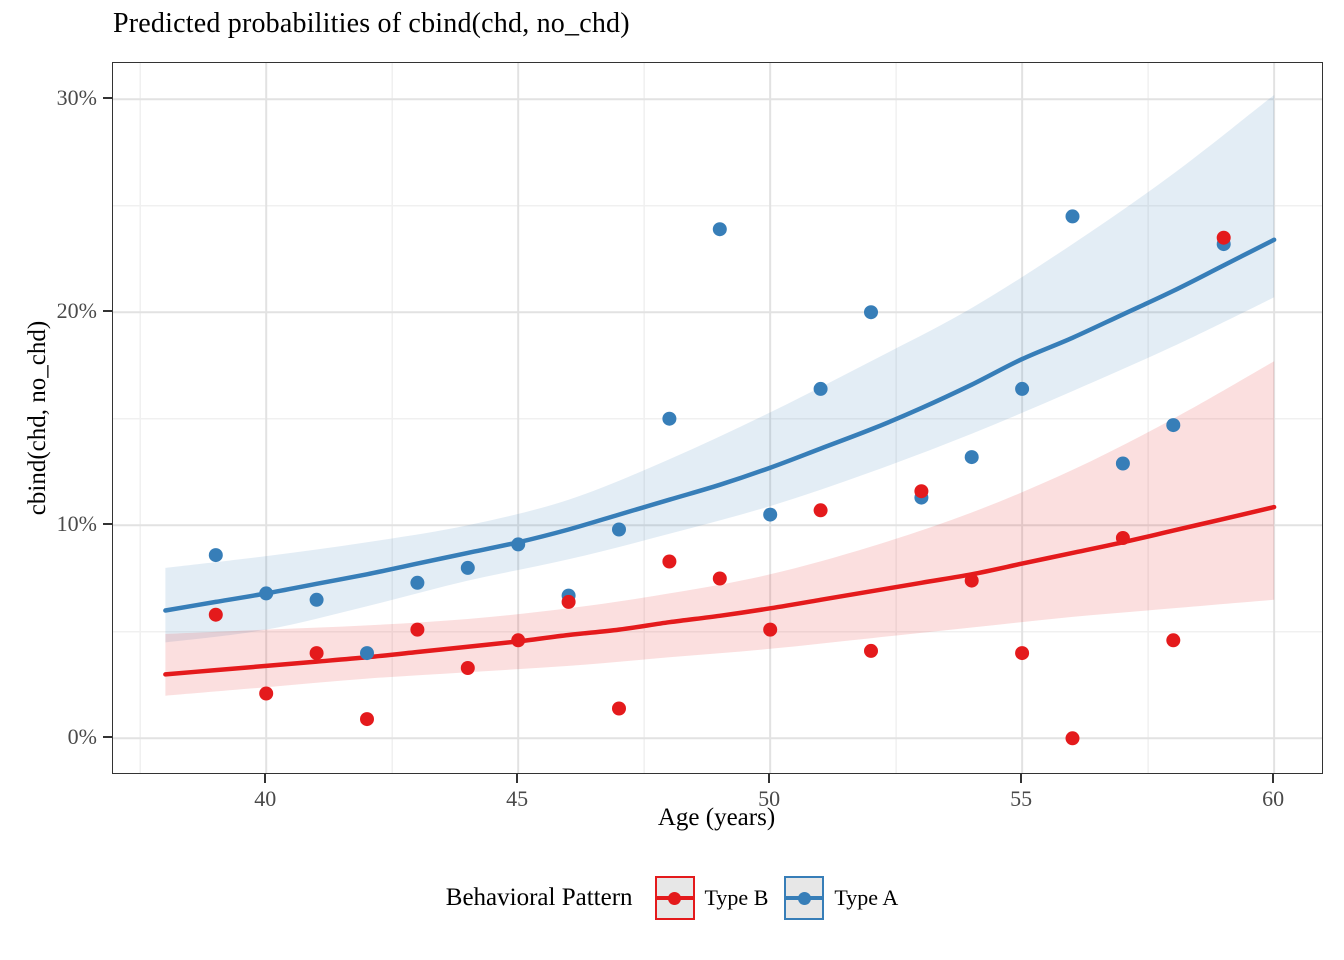  I want to click on legend-item-type-a: Type A, so click(841, 898).